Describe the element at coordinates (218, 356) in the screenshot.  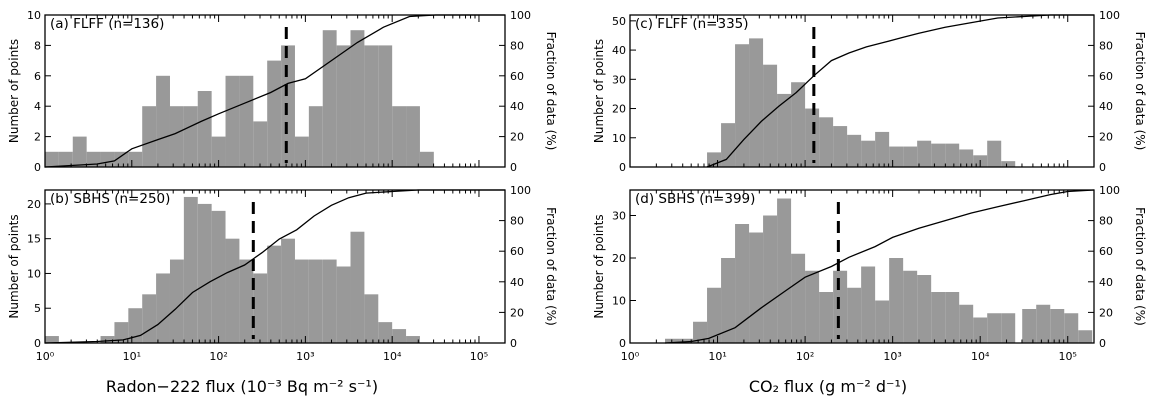
I see `x-tick-label: 10²` at that location.